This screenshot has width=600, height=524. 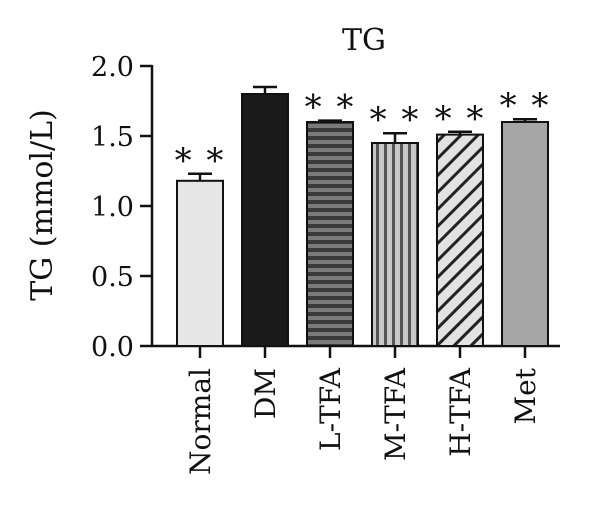 What do you see at coordinates (112, 347) in the screenshot?
I see `y-tick-label: 0.0` at bounding box center [112, 347].